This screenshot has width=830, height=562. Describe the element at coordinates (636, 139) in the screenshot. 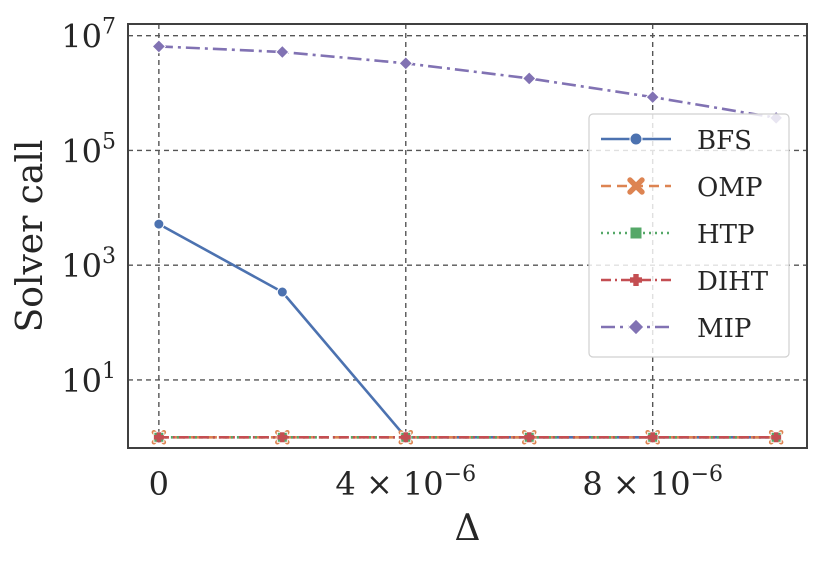

I see `legend-marker-bfs` at that location.